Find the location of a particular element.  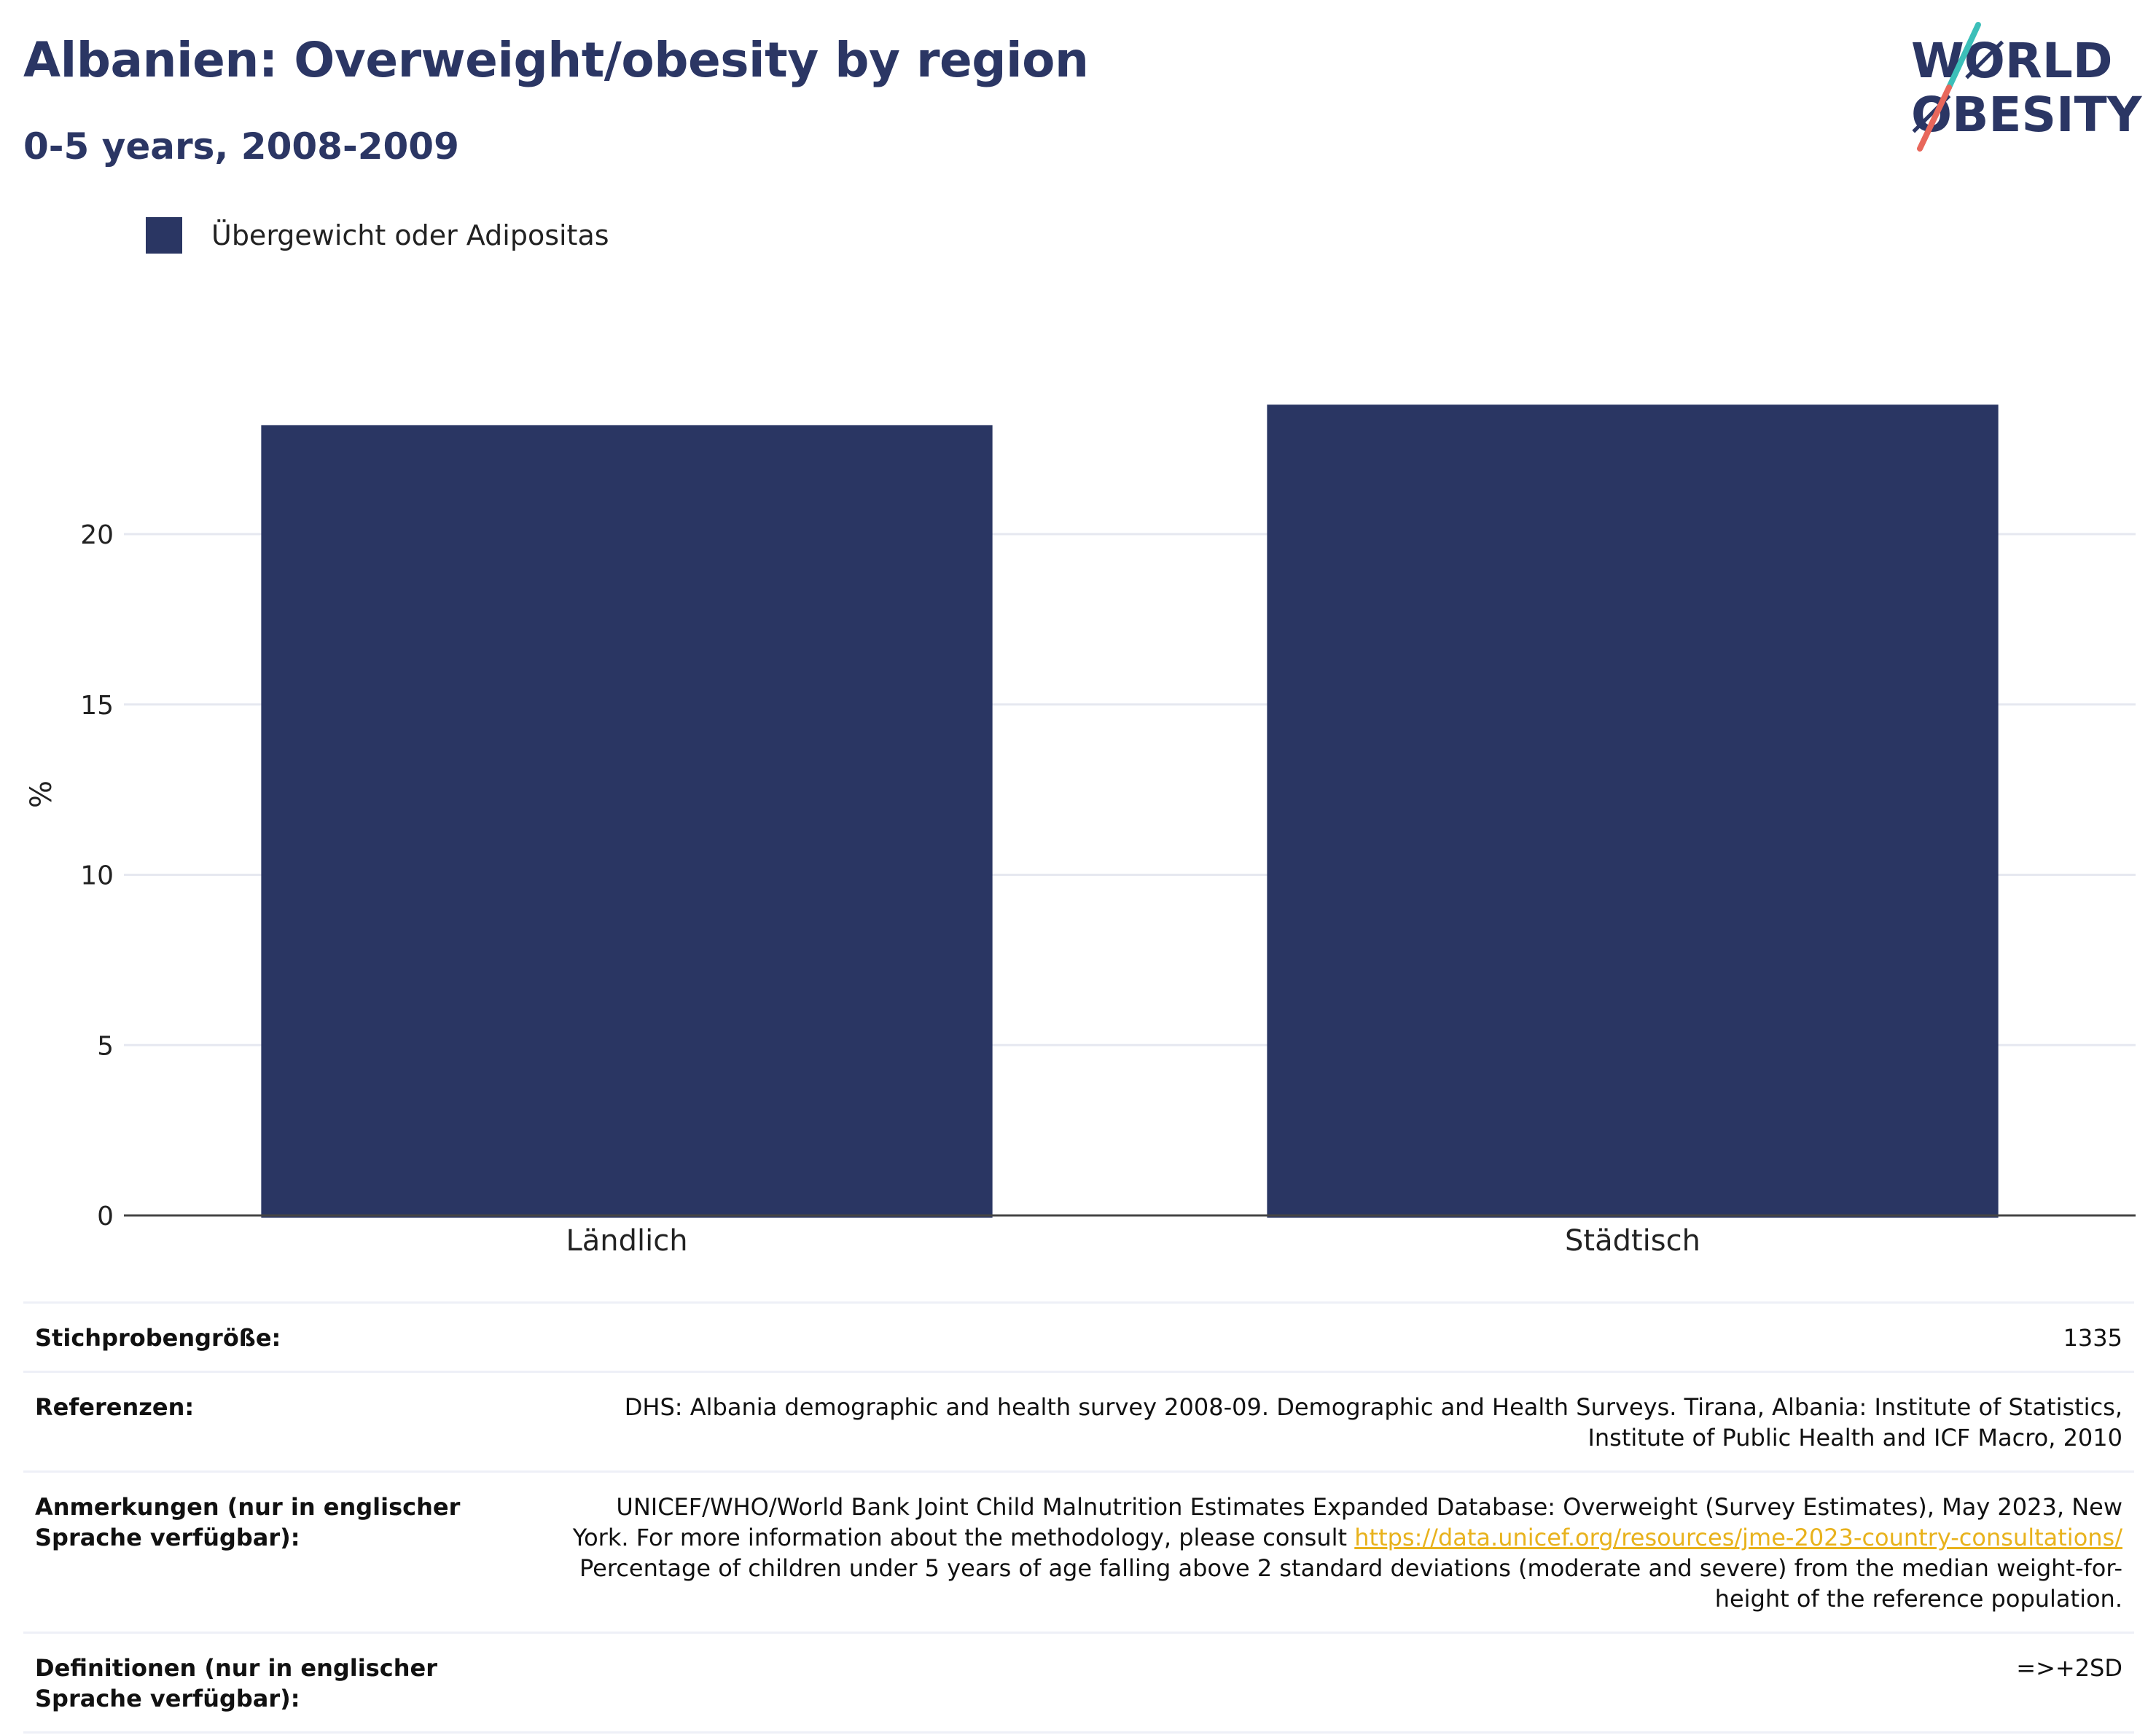

legend-swatch is located at coordinates (164, 236).